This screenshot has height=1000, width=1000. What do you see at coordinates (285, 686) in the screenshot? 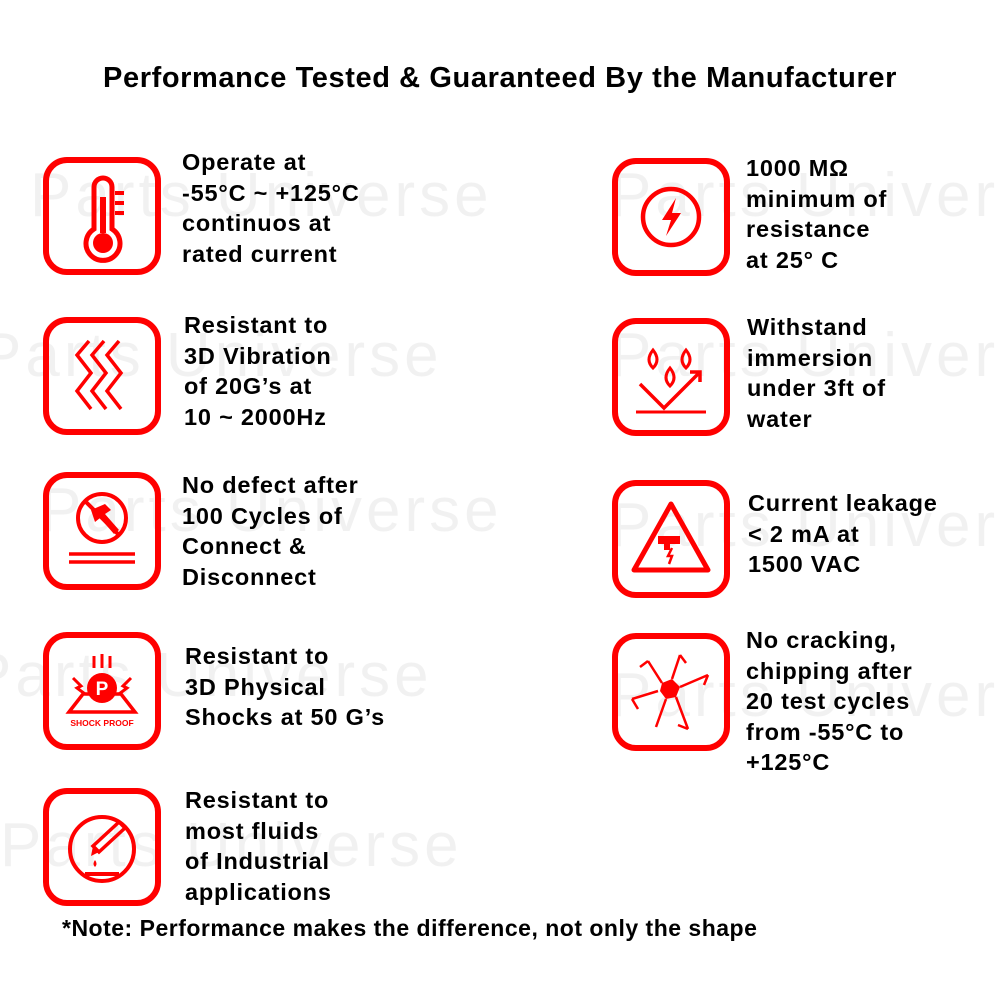
I see `feature-text-shock: Resistant to 3D Physical Shocks at 50 G’s` at bounding box center [285, 686].